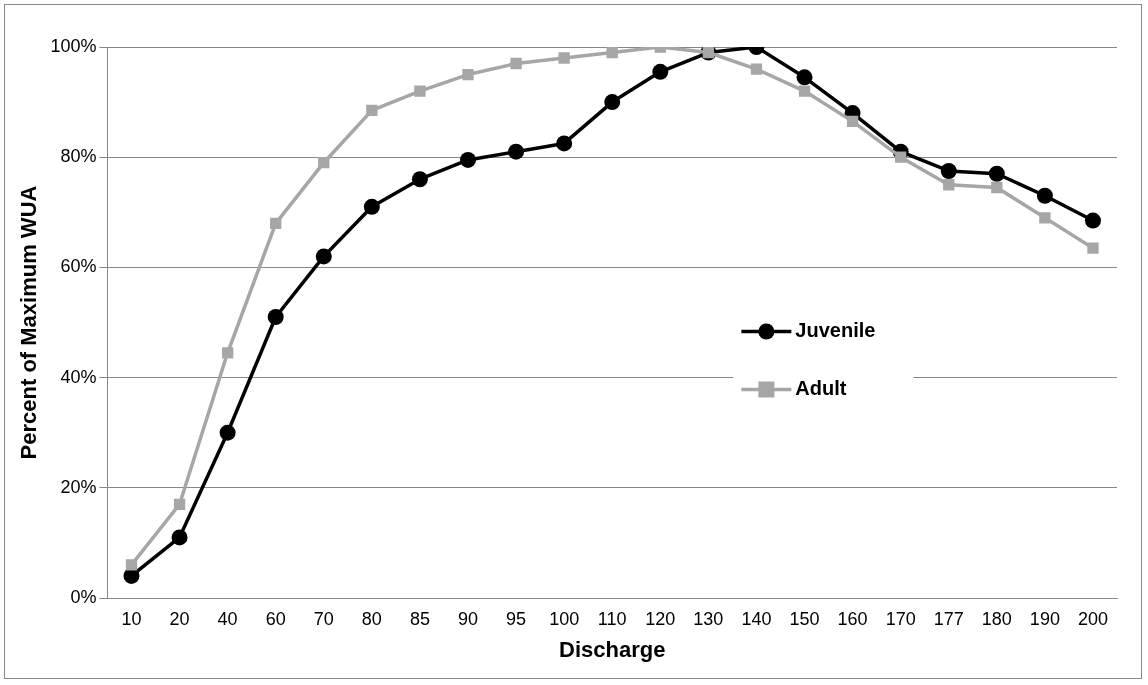 The image size is (1148, 685). Describe the element at coordinates (78, 156) in the screenshot. I see `y-tick-label: 80%` at that location.